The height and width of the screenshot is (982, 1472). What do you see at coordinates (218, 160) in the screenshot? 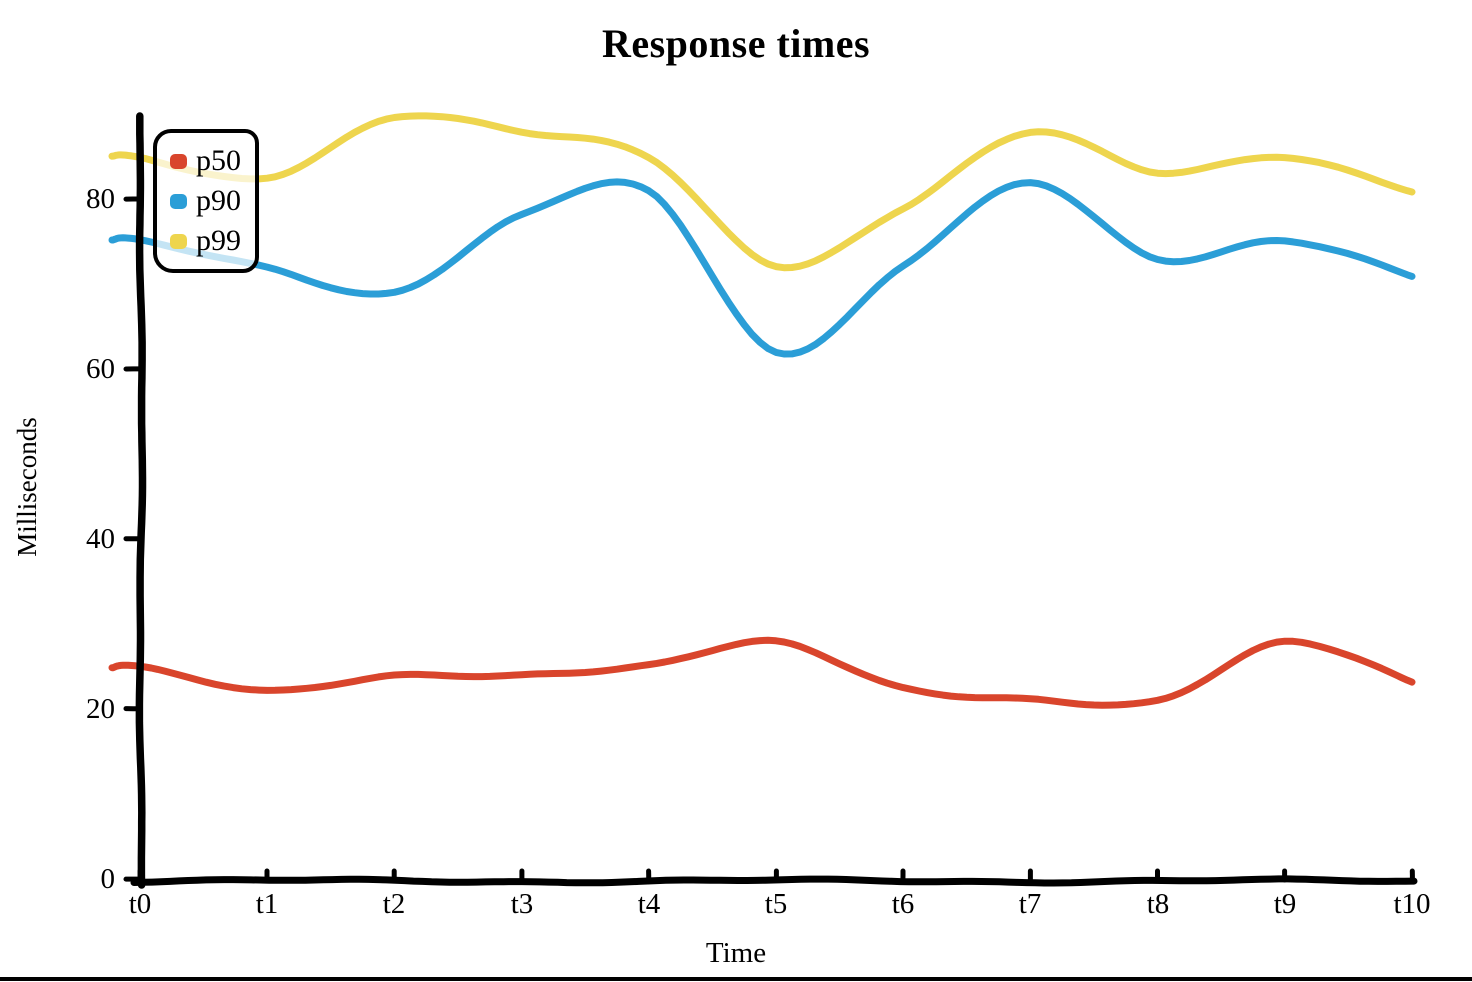
I see `legend-label: p50` at bounding box center [218, 160].